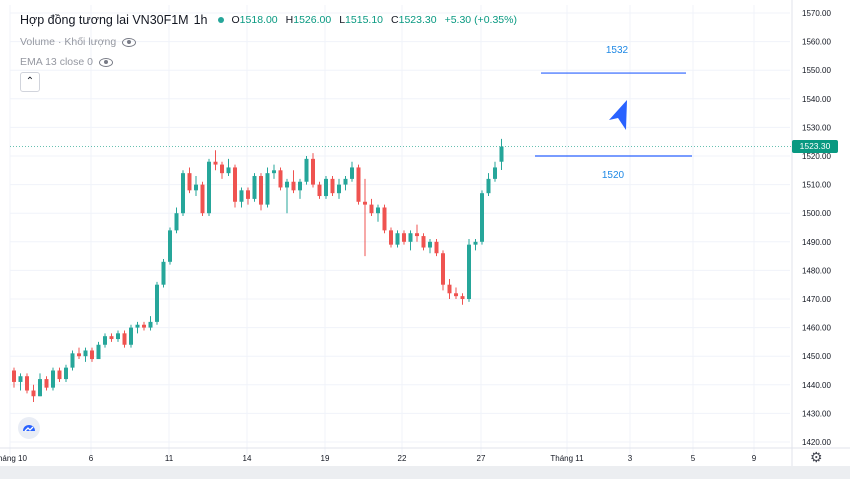 This screenshot has width=850, height=479. I want to click on volume-legend: Volume · Khối lượng, so click(78, 42).